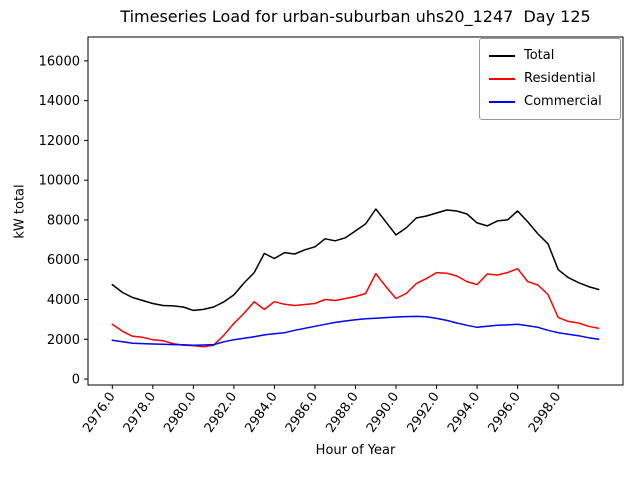 The image size is (640, 480). I want to click on legend-item-total: Total, so click(550, 56).